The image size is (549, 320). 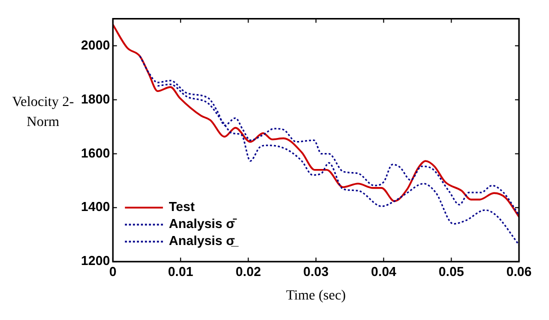 I want to click on x-tick-label: 0.05, so click(x=451, y=271).